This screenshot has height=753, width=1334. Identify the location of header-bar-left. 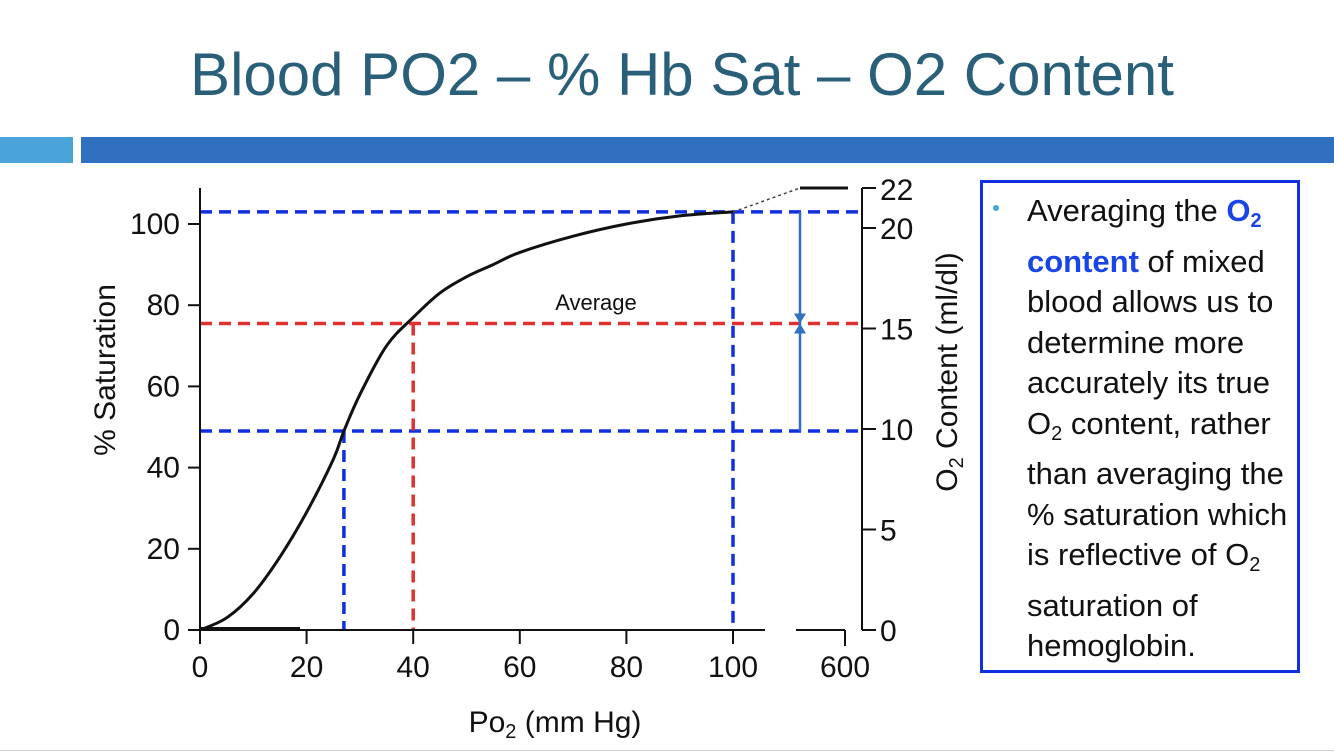
(36, 150).